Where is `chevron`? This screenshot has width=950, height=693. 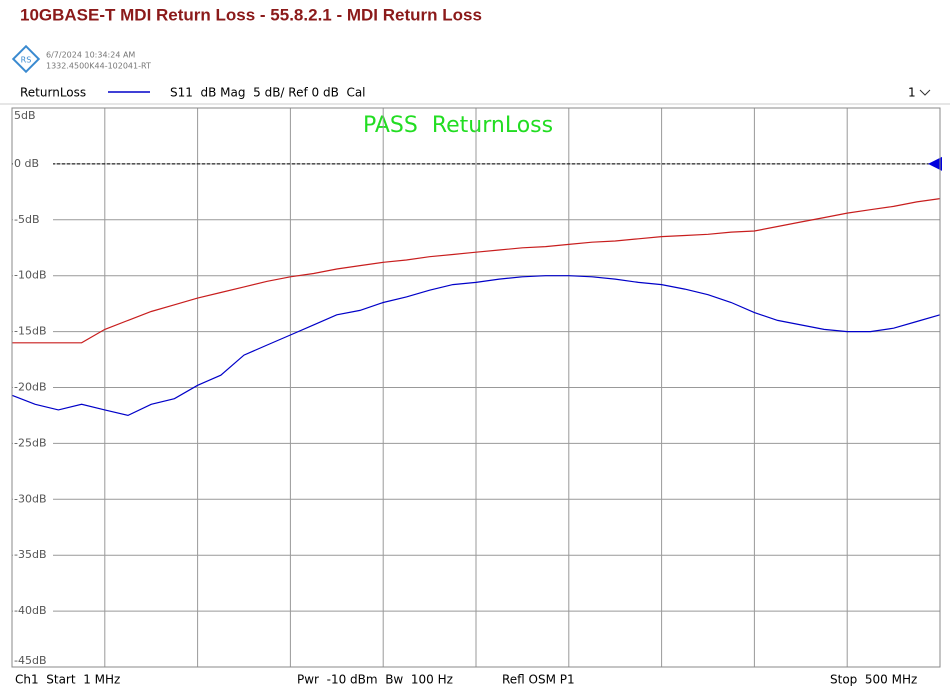
chevron is located at coordinates (925, 92).